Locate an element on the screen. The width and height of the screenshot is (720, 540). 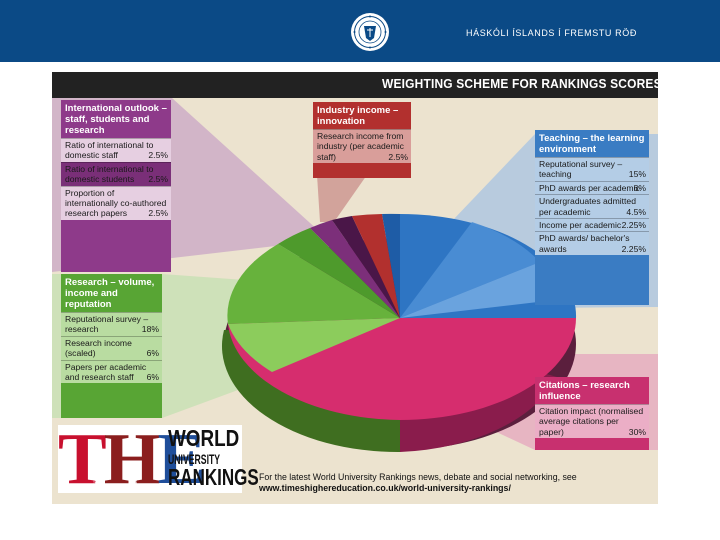
pie-slice-intl is located at coordinates (355, 269).